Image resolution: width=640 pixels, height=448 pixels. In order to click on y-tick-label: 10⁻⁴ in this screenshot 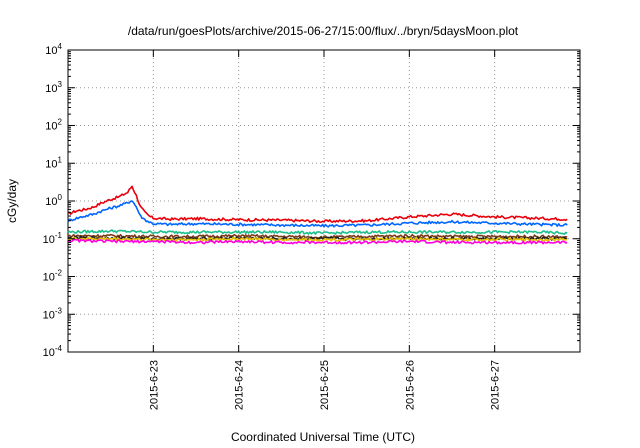, I will do `click(53, 351)`.